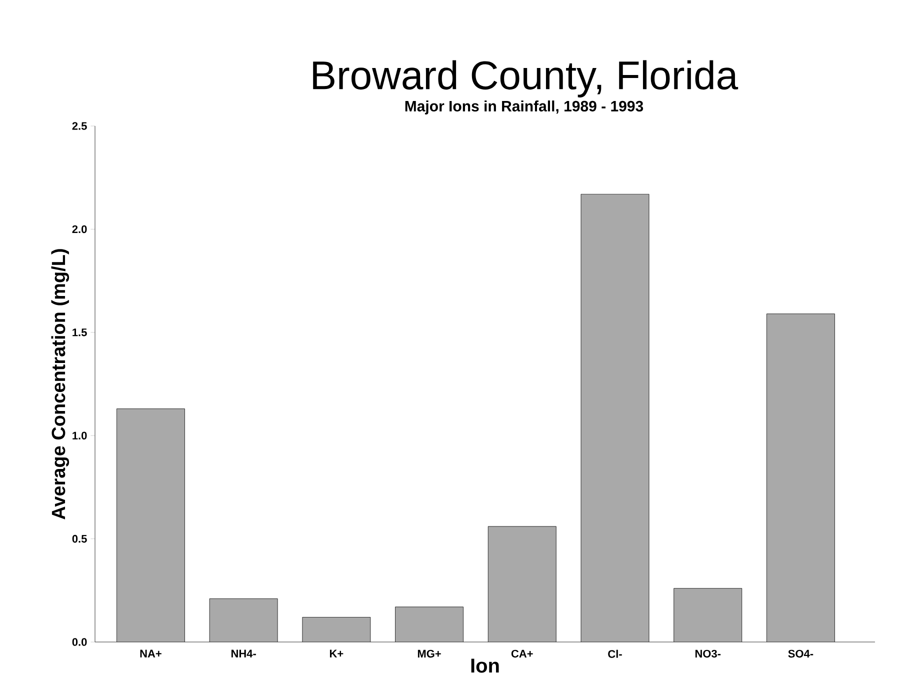 The height and width of the screenshot is (696, 920). Describe the element at coordinates (615, 654) in the screenshot. I see `x-tick-label: Cl-` at that location.